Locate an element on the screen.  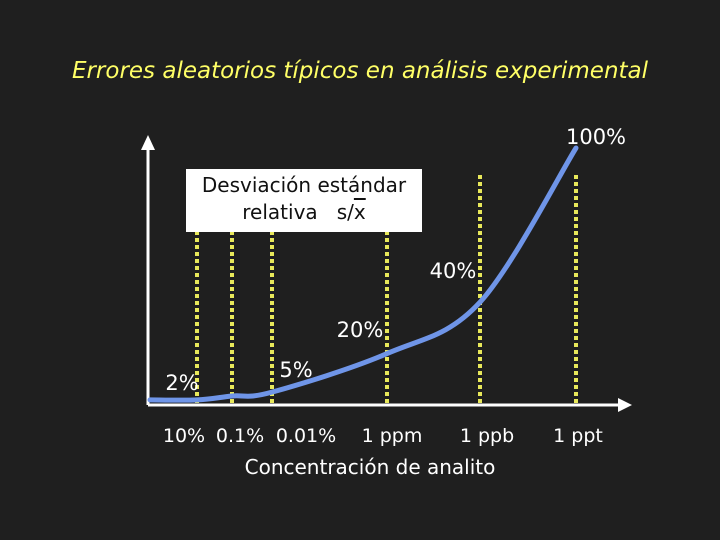
y-axis-label-line1: Desviación estándar is located at coordinates (304, 185).